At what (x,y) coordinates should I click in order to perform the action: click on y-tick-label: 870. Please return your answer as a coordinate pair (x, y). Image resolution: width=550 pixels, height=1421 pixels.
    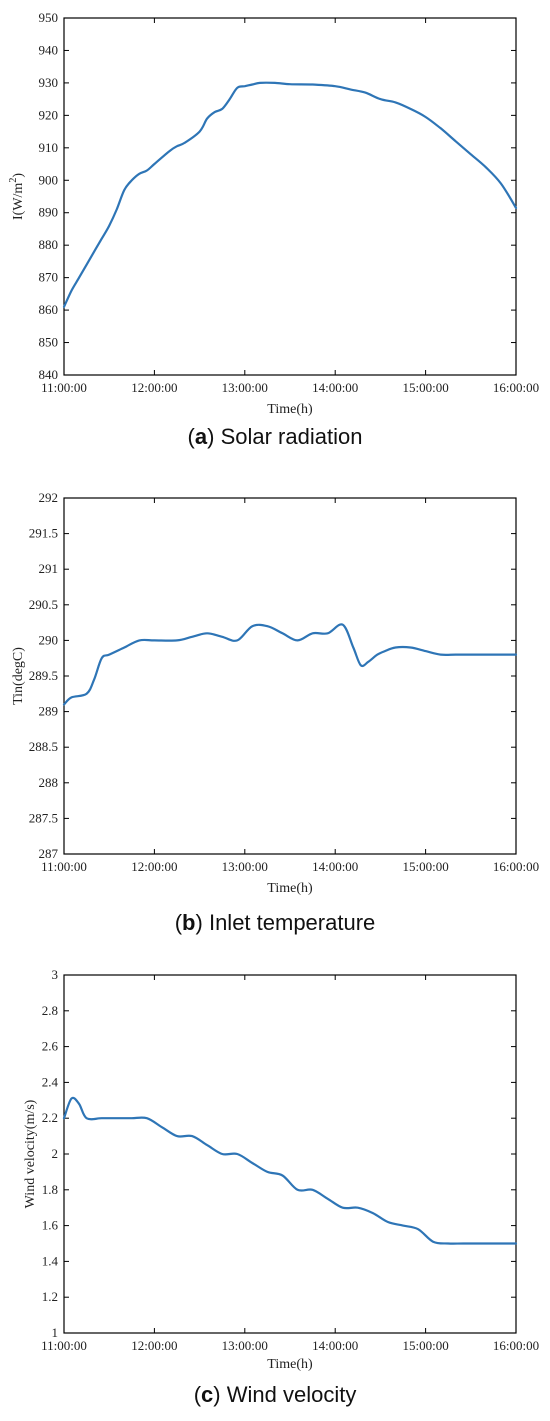
    Looking at the image, I should click on (49, 277).